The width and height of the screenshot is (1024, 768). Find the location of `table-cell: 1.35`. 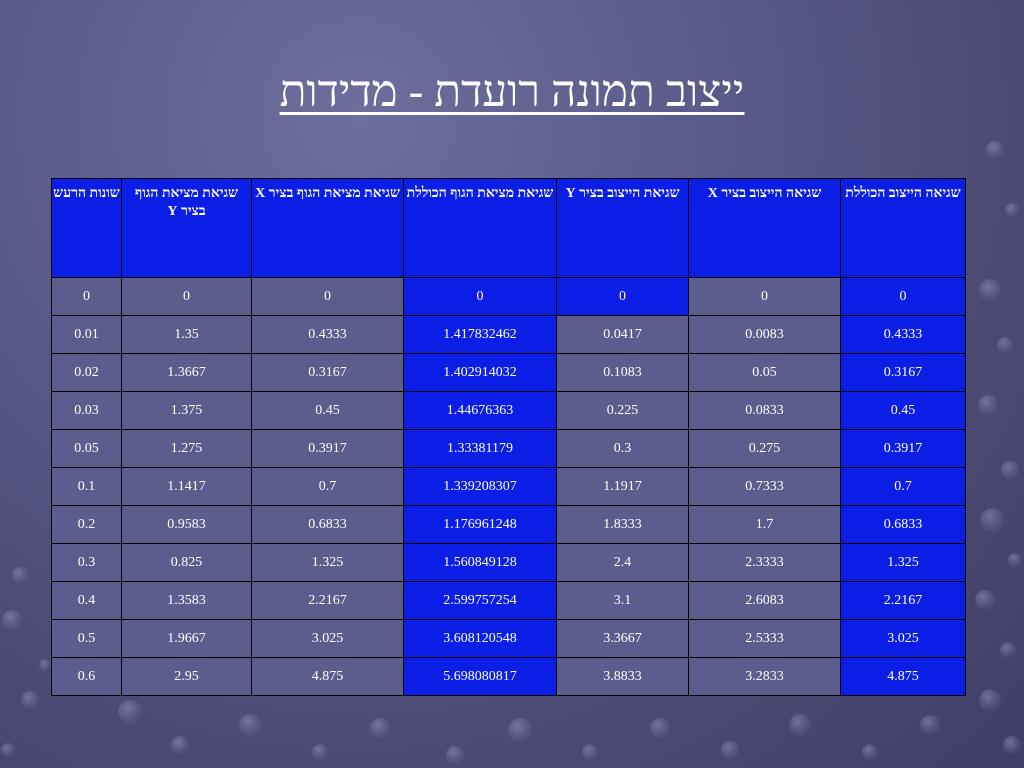

table-cell: 1.35 is located at coordinates (186, 334).